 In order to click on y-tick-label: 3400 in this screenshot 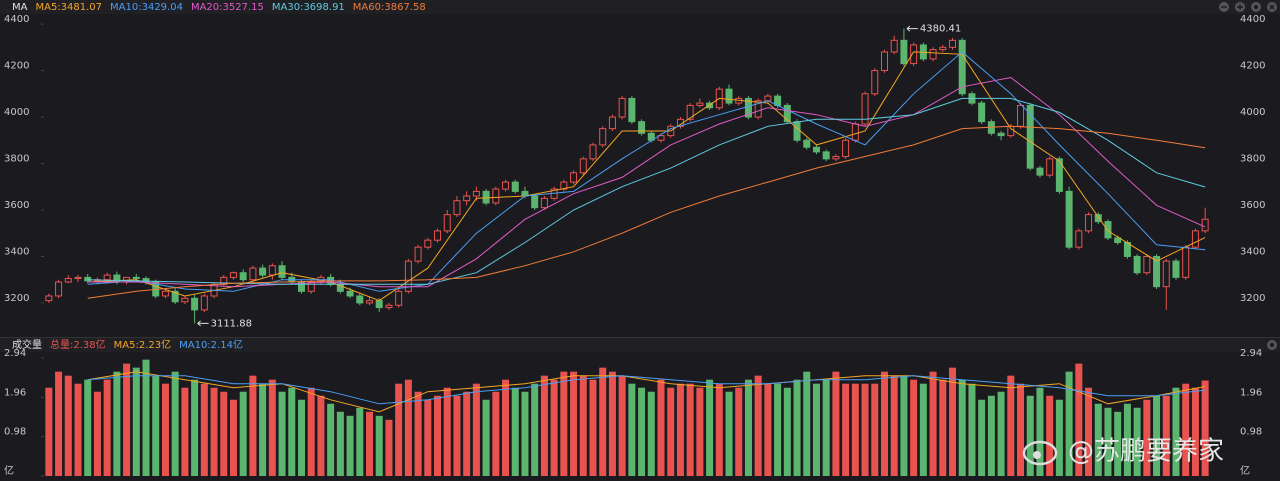, I will do `click(16, 251)`.